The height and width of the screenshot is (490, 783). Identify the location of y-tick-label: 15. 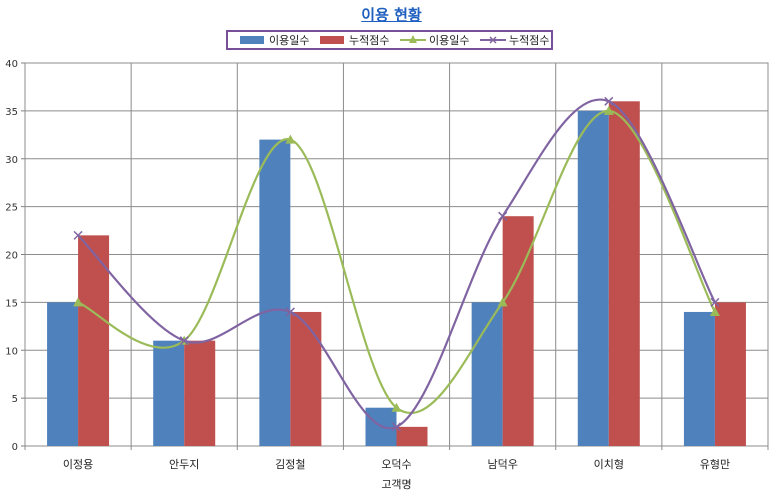
(11, 303).